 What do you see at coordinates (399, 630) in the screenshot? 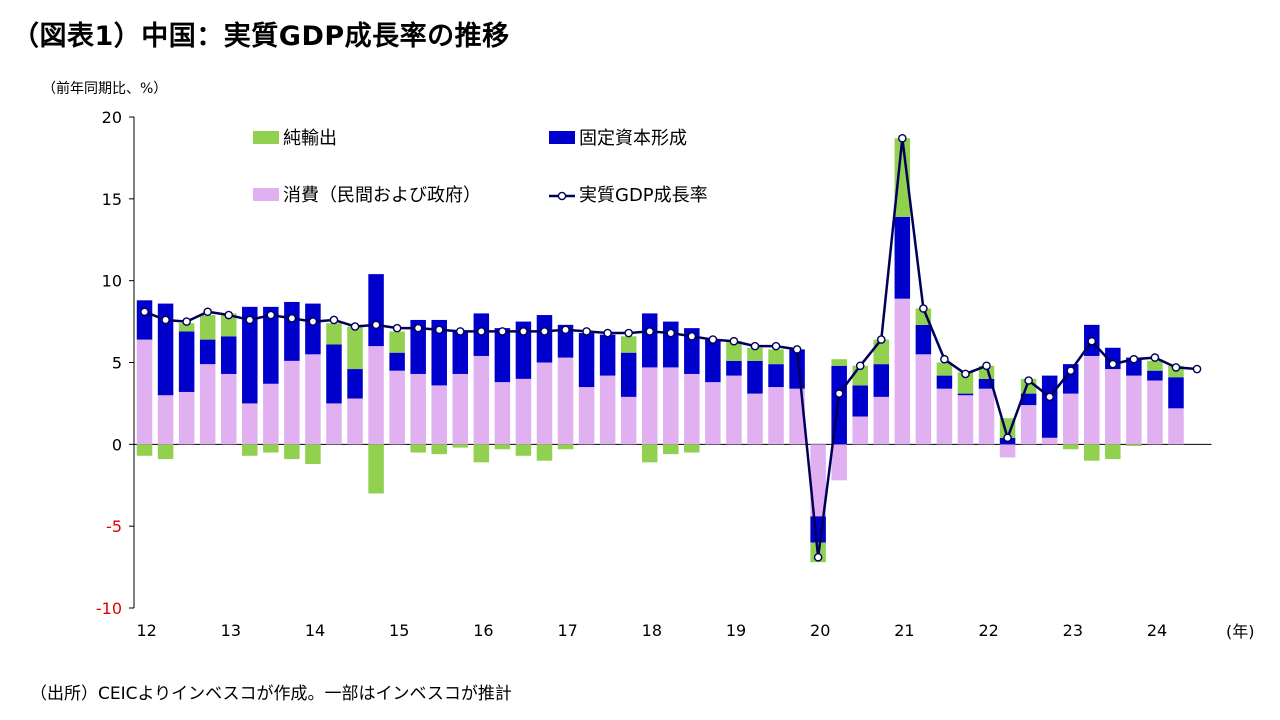
I see `x-tick-label: 15` at bounding box center [399, 630].